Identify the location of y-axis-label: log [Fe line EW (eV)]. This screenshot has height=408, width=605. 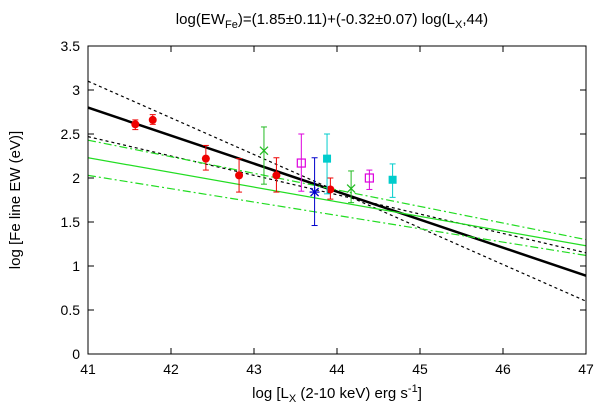
(15, 200).